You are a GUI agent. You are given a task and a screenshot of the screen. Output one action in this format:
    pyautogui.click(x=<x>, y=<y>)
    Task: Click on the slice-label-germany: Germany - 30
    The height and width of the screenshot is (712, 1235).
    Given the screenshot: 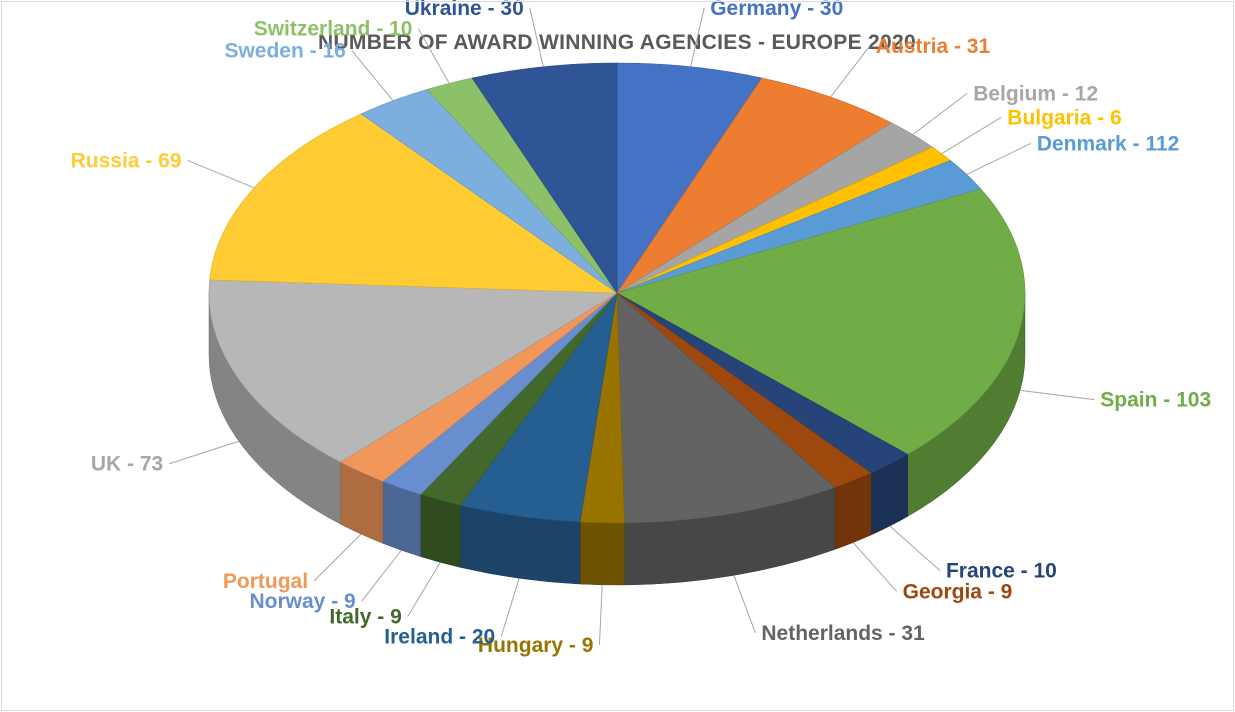 What is the action you would take?
    pyautogui.click(x=776, y=10)
    